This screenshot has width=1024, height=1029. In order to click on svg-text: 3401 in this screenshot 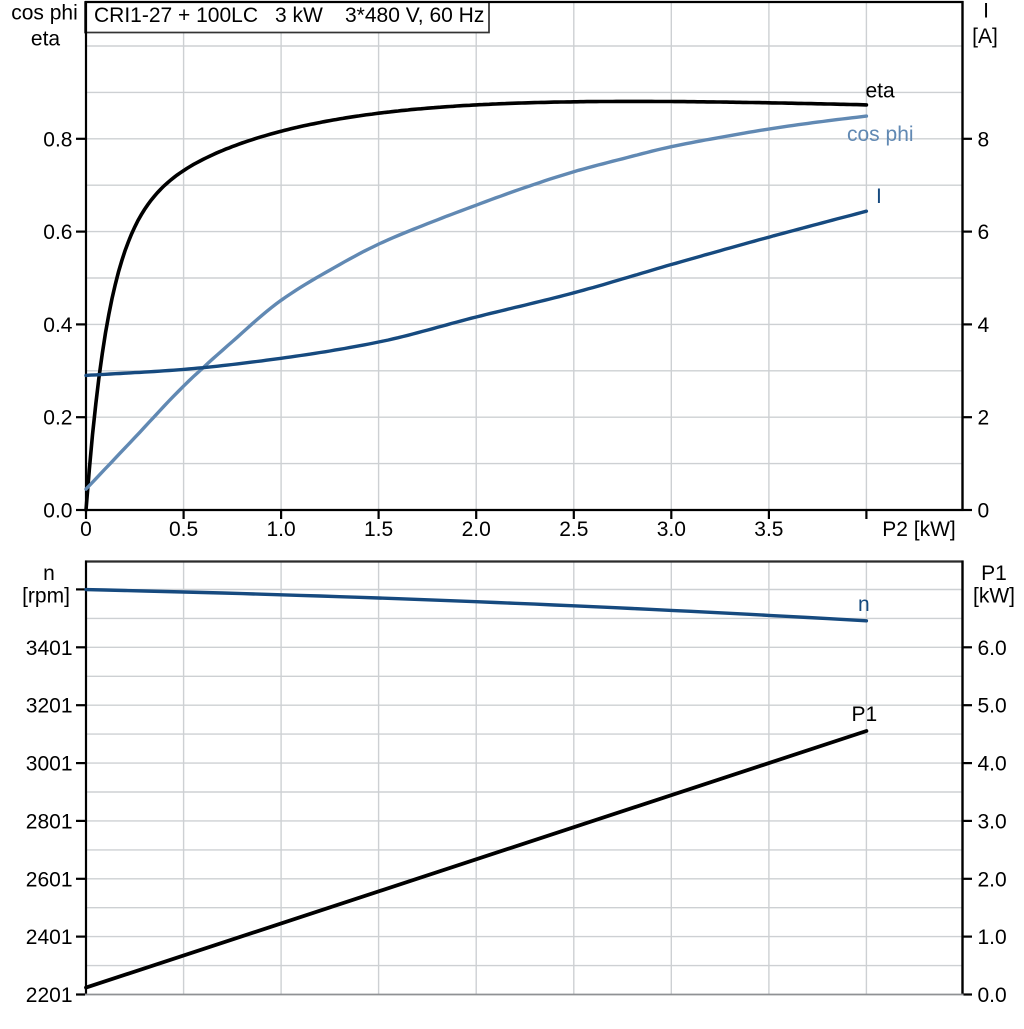, I will do `click(49, 648)`.